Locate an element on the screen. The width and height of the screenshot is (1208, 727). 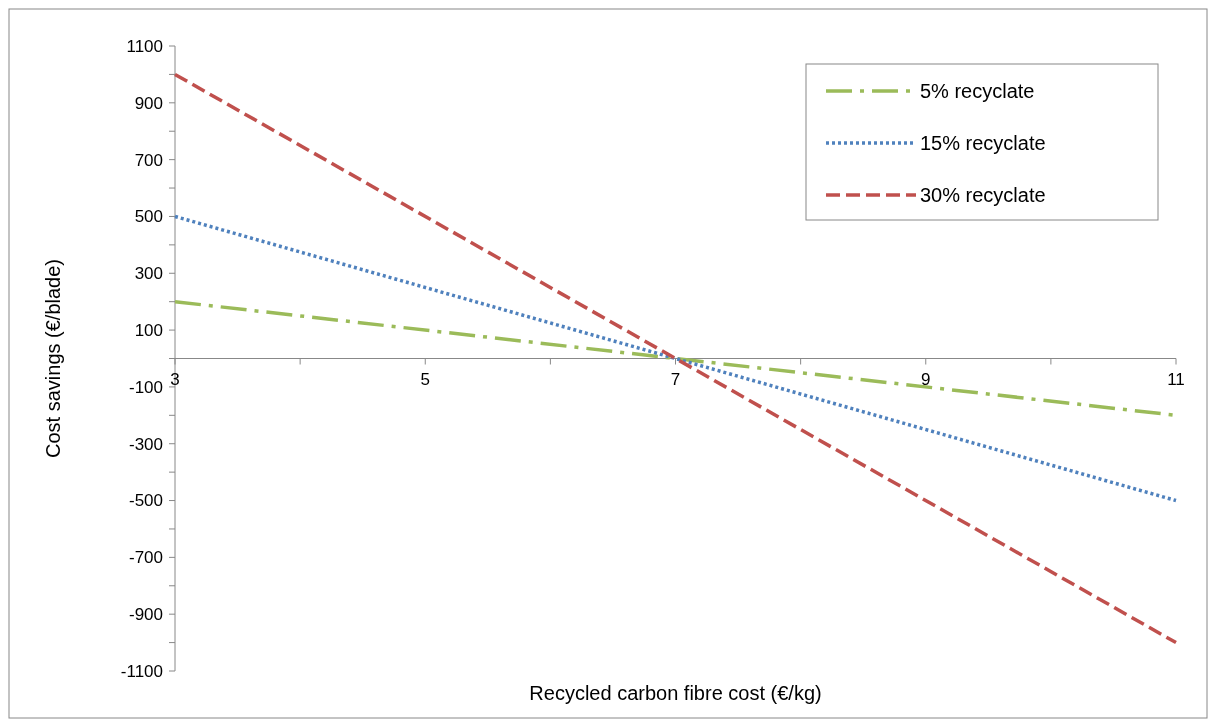
legend-label: 30% recyclate is located at coordinates (983, 195).